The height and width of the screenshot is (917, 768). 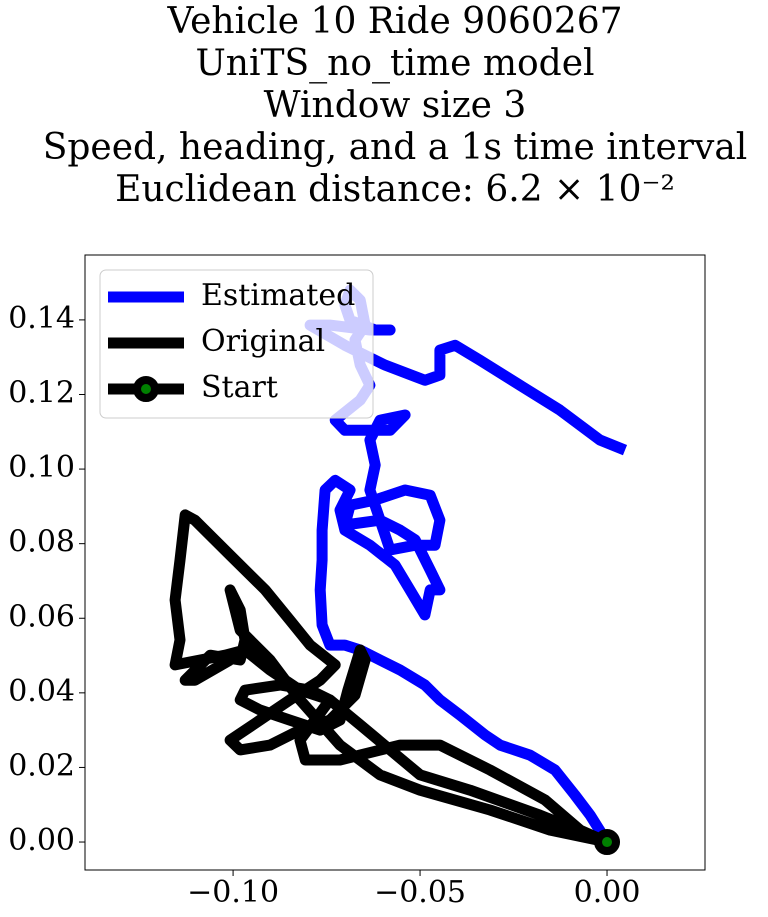 I want to click on y-tick-label: 0.00, so click(x=41, y=840).